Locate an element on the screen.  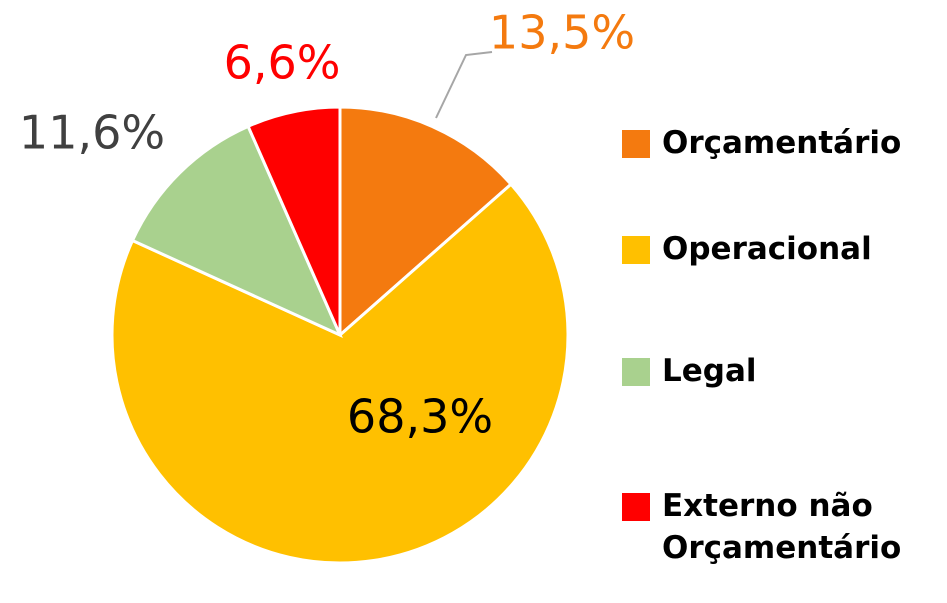
legend-item: Orçamentário is located at coordinates (783, 143).